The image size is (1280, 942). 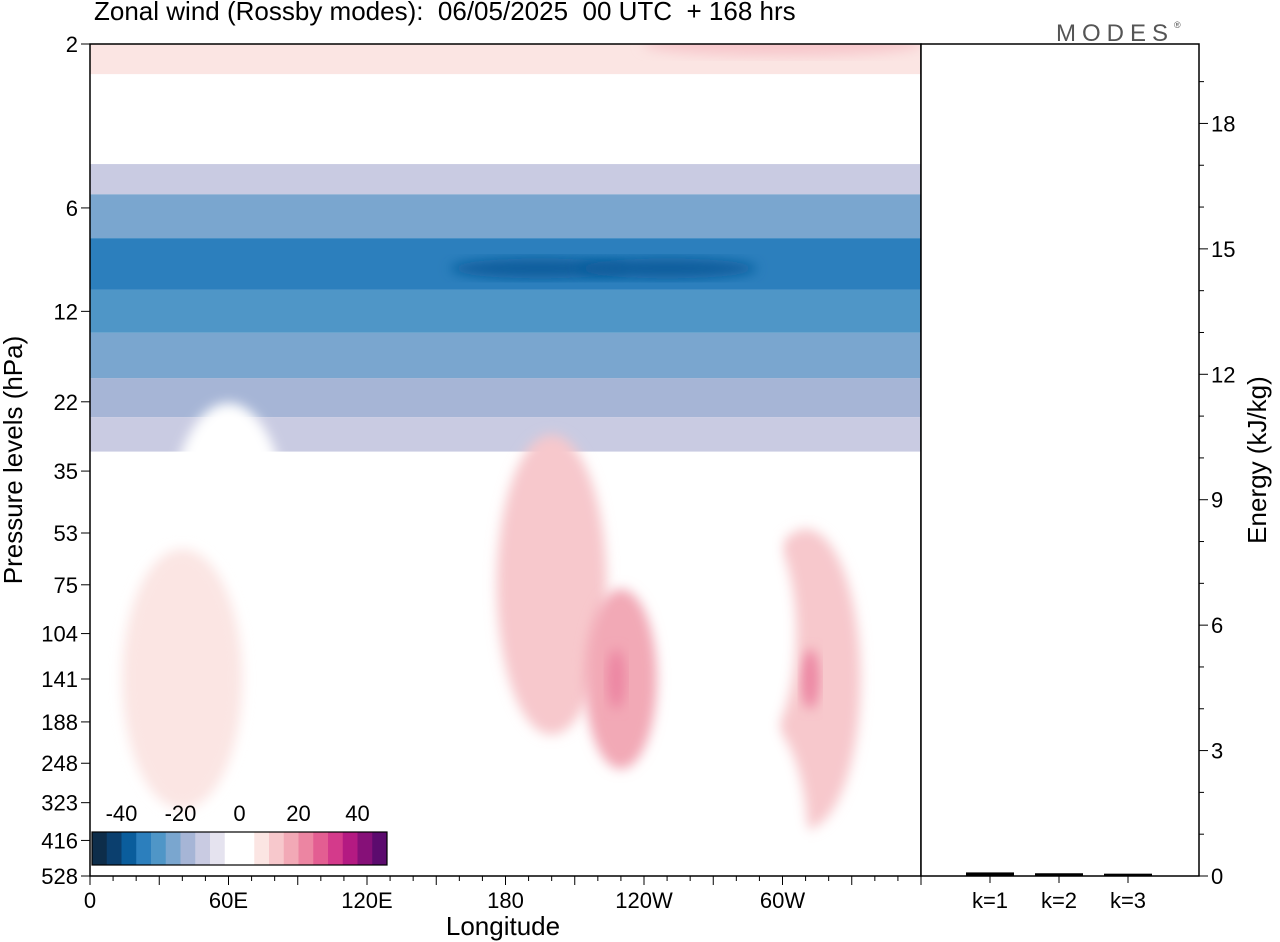 I want to click on y-axis-label: Pressure levels (hPa), so click(x=14, y=460).